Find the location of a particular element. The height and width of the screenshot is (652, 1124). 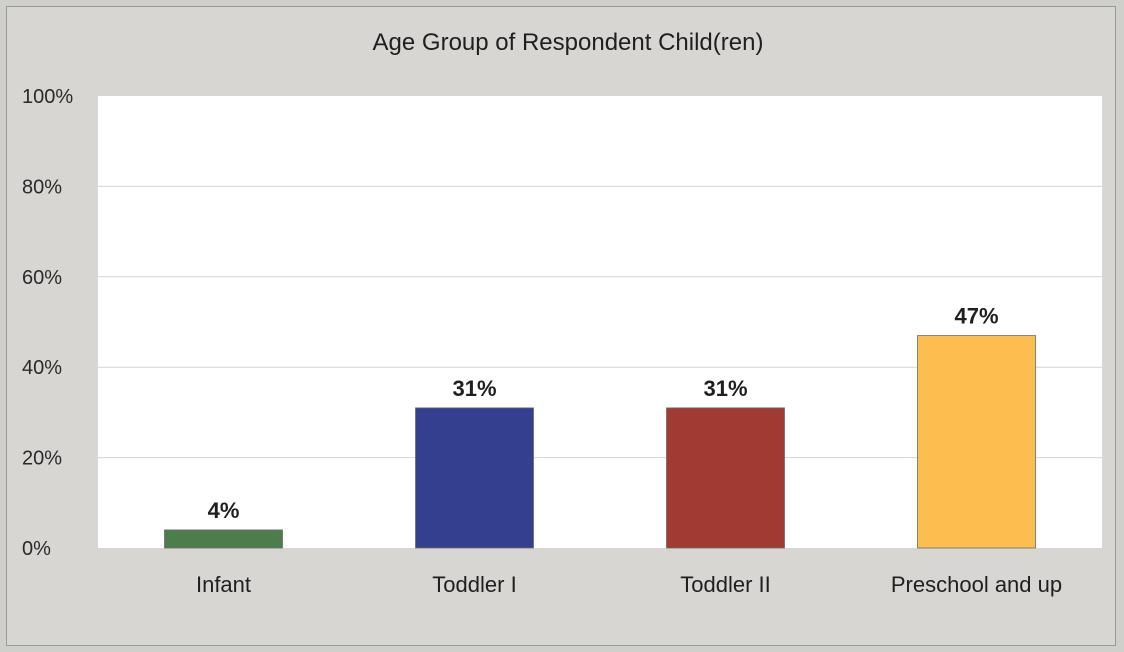

y-tick-label: 100% is located at coordinates (47, 97).